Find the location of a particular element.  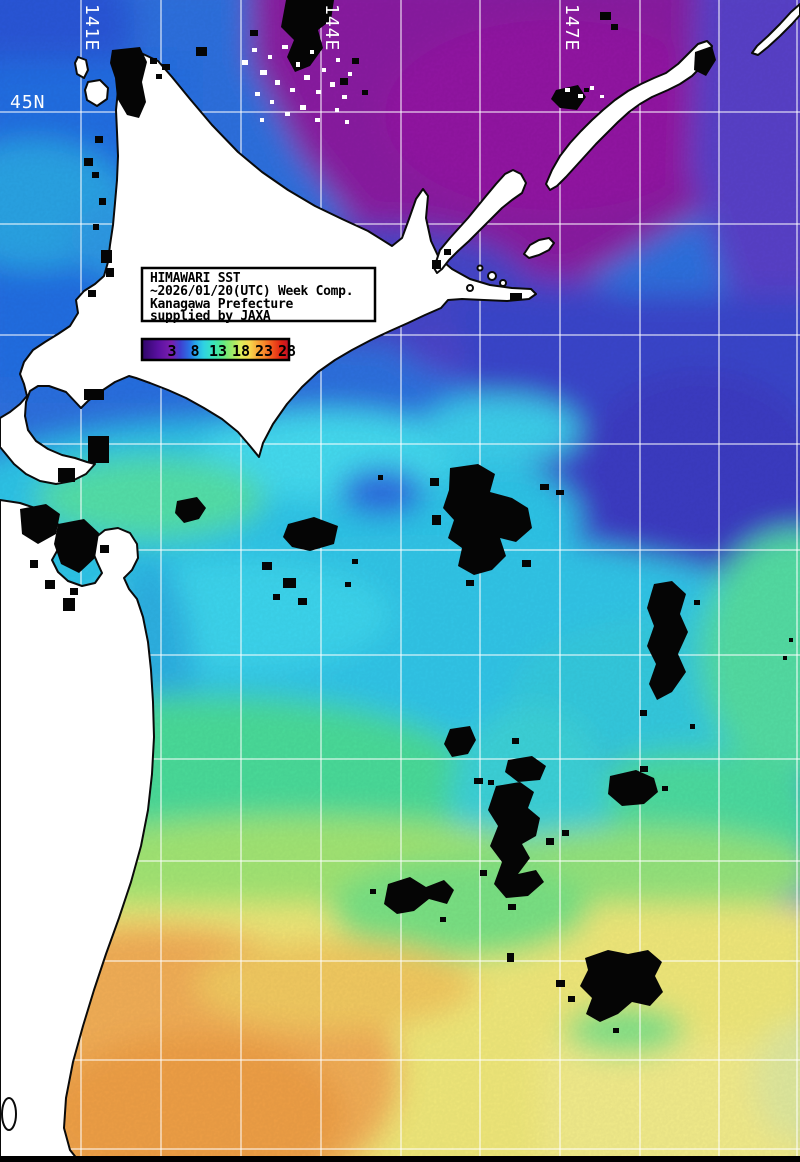

colorbar-tick: 13 is located at coordinates (218, 351).